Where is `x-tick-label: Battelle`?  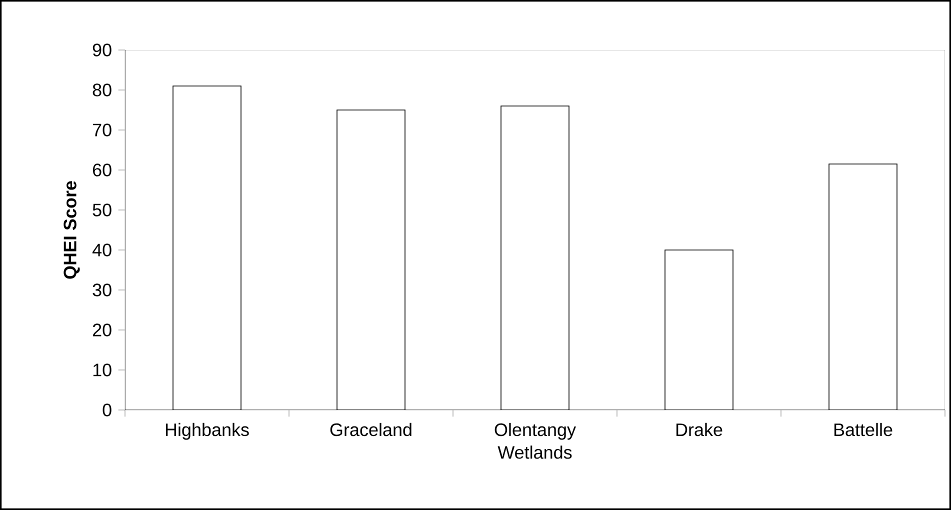
x-tick-label: Battelle is located at coordinates (863, 429).